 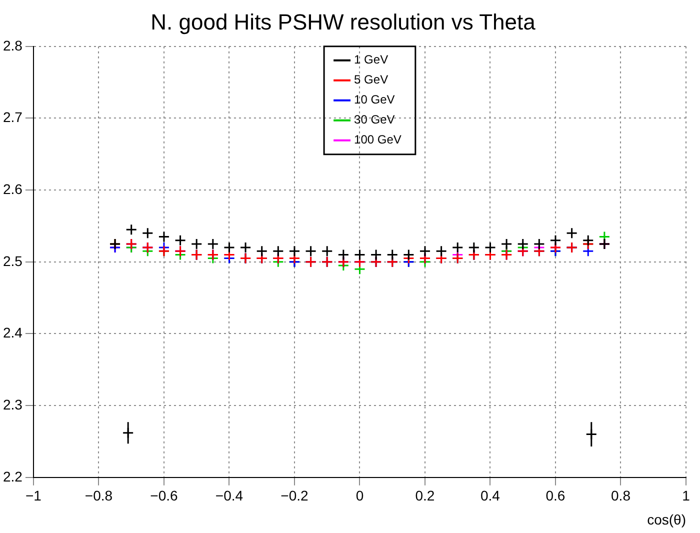 I want to click on legend-label: 100 GeV, so click(x=378, y=139).